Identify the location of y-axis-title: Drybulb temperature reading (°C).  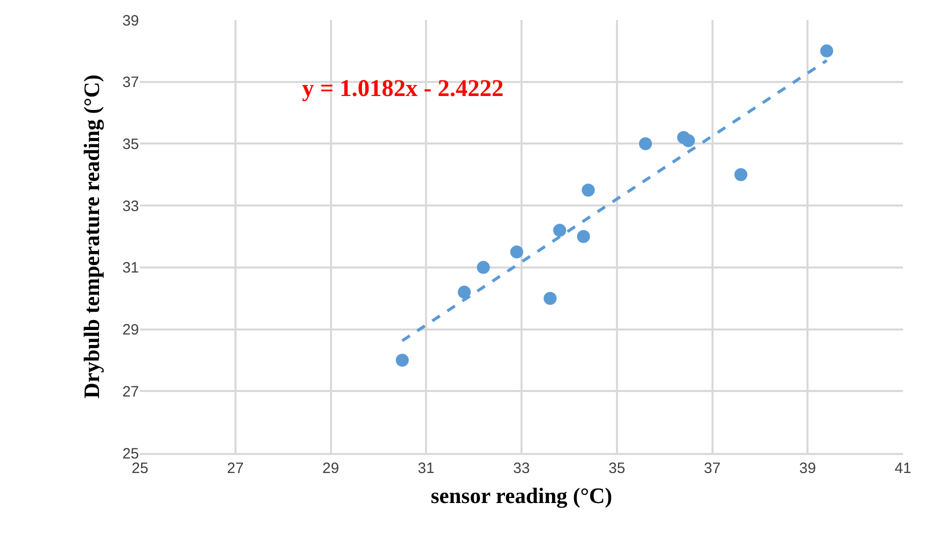
(91, 236).